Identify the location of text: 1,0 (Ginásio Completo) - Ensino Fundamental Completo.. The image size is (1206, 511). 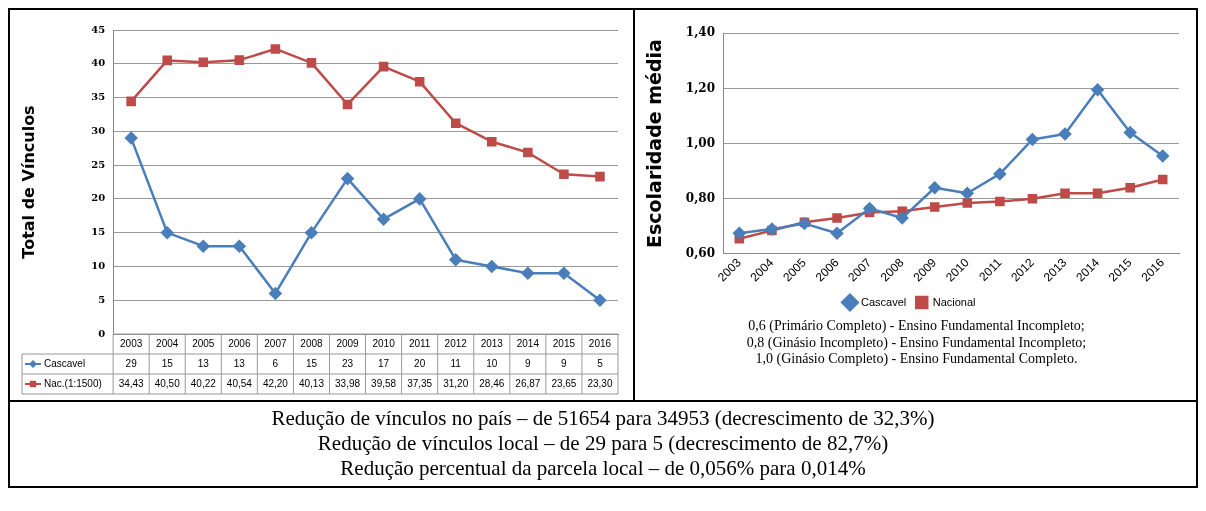
(916, 359).